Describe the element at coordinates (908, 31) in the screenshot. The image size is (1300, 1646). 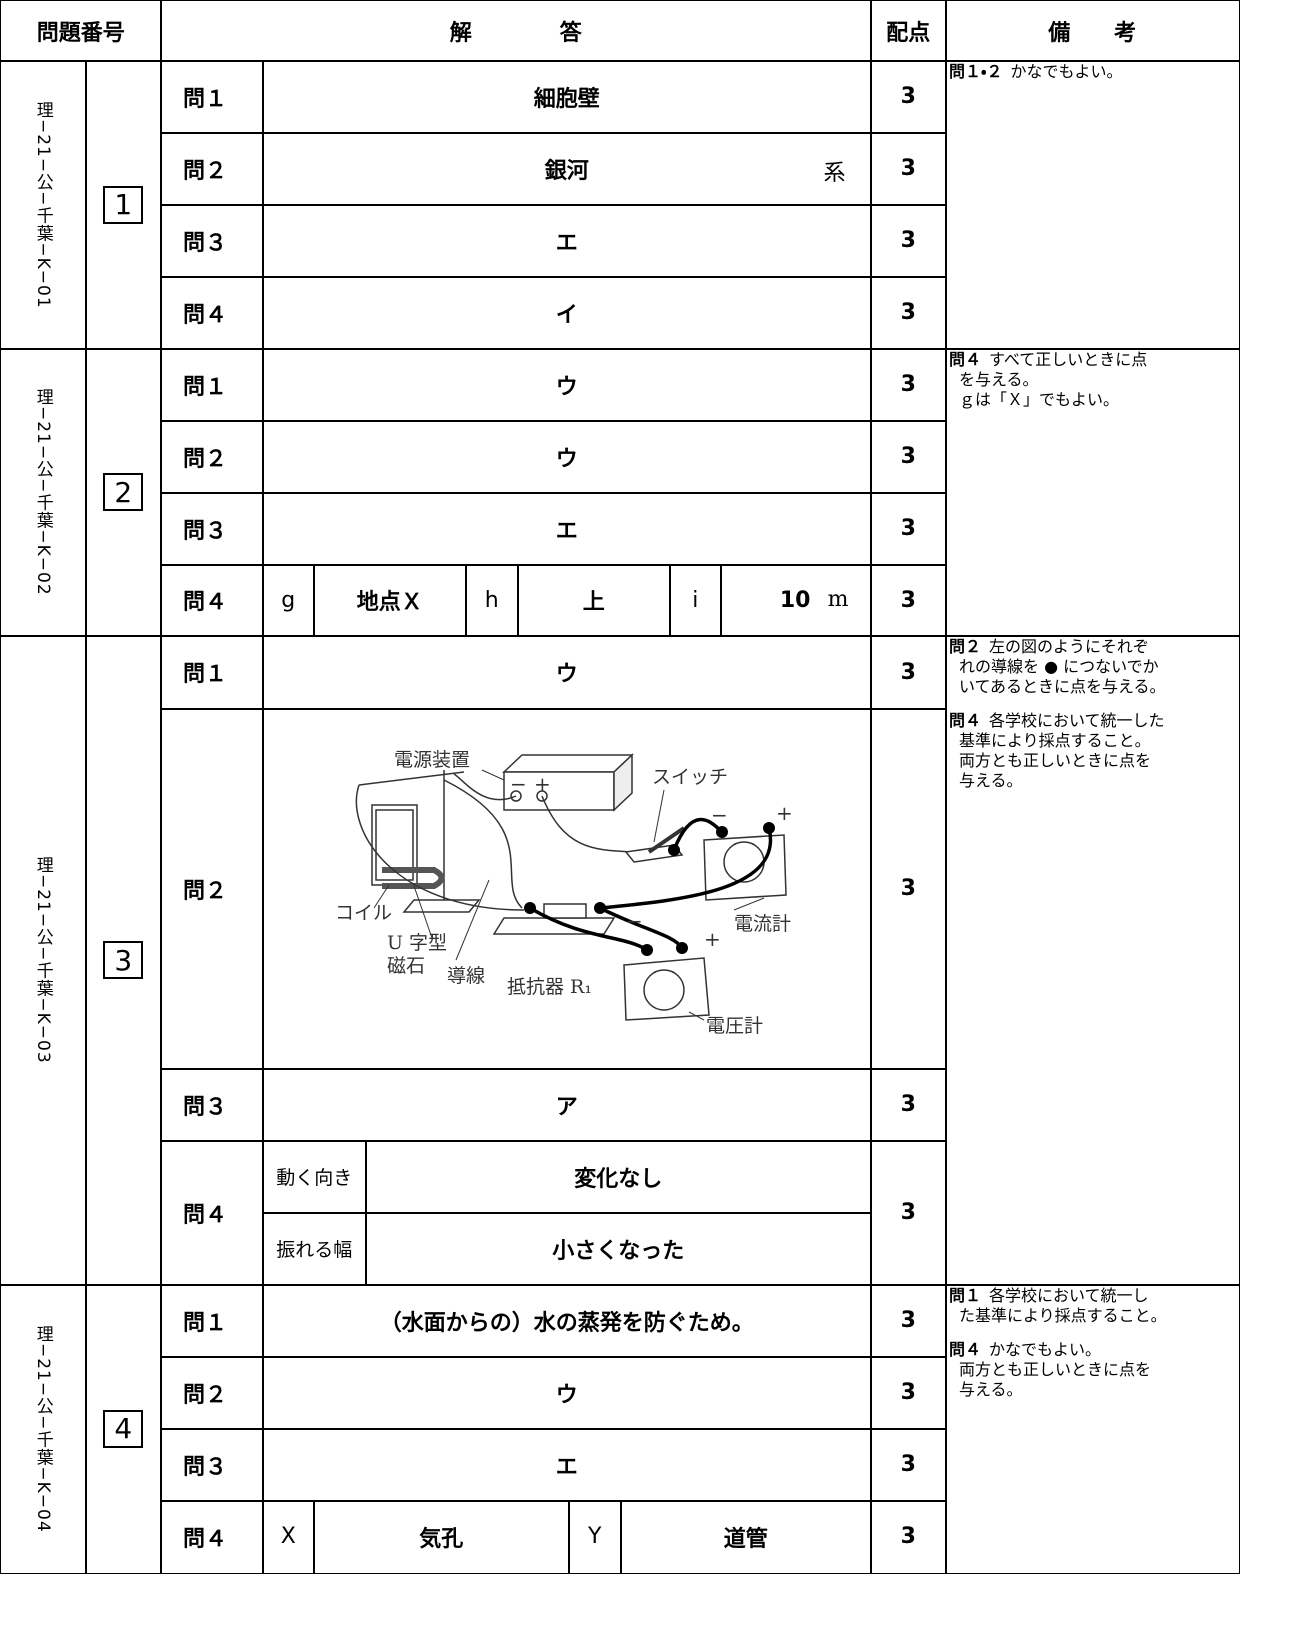
I see `header-cell: 配点` at that location.